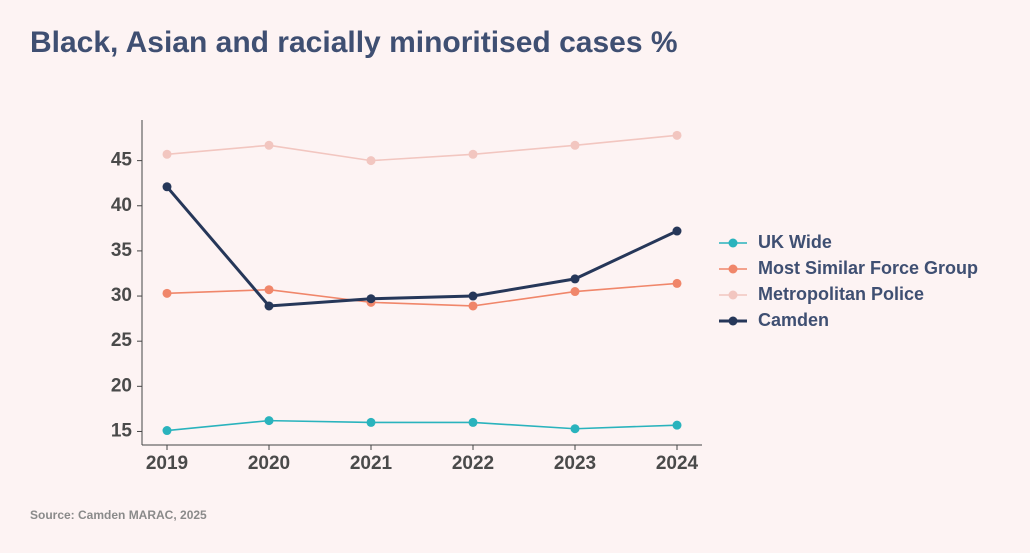 The width and height of the screenshot is (1030, 553). Describe the element at coordinates (868, 268) in the screenshot. I see `legend-label: Most Similar Force Group` at that location.